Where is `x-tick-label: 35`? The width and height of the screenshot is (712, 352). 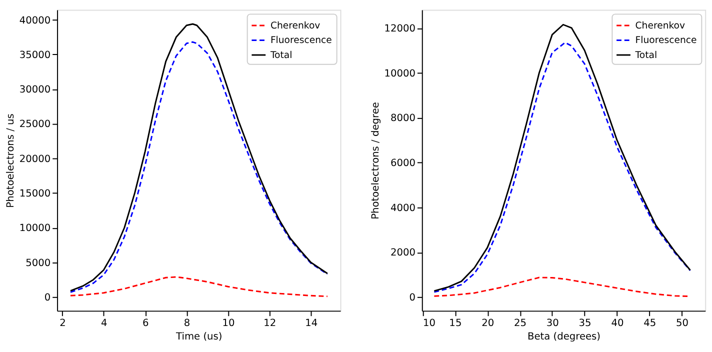
x-tick-label: 35 is located at coordinates (585, 323).